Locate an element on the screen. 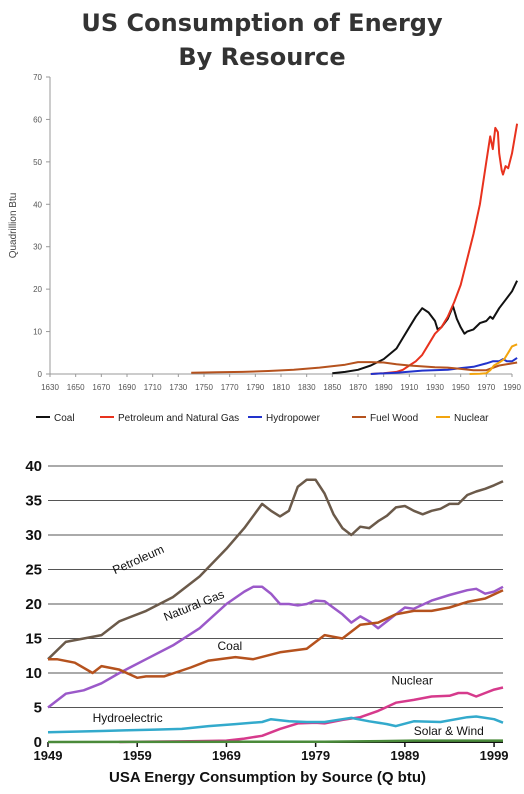  y-tick-label: 25 is located at coordinates (33, 570).